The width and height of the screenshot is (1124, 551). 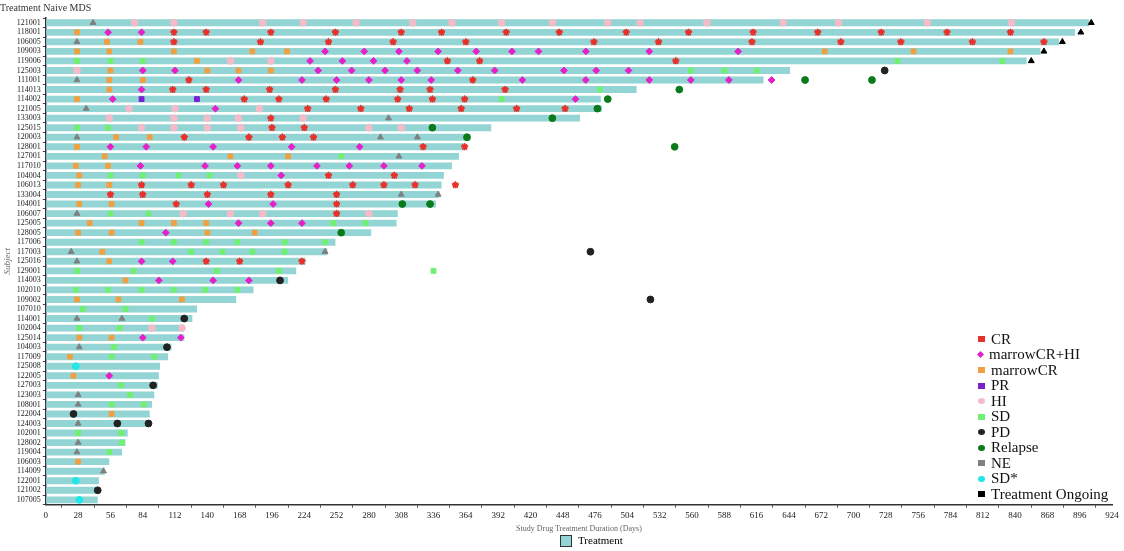 What do you see at coordinates (1001, 416) in the screenshot?
I see `legend-label: SD` at bounding box center [1001, 416].